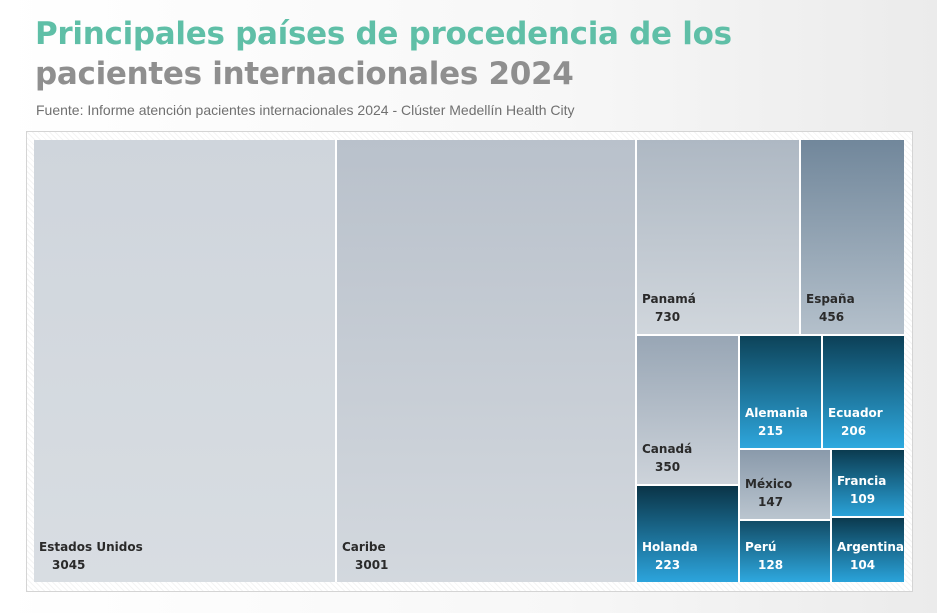 The width and height of the screenshot is (937, 613). I want to click on title-line-2: pacientes internacionales 2024, so click(304, 74).